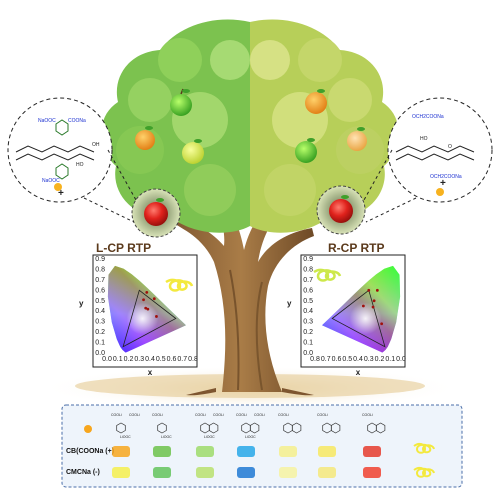 The height and width of the screenshot is (491, 500). What do you see at coordinates (315, 359) in the screenshot?
I see `cie-right-xtick-1: 0.8` at bounding box center [315, 359].